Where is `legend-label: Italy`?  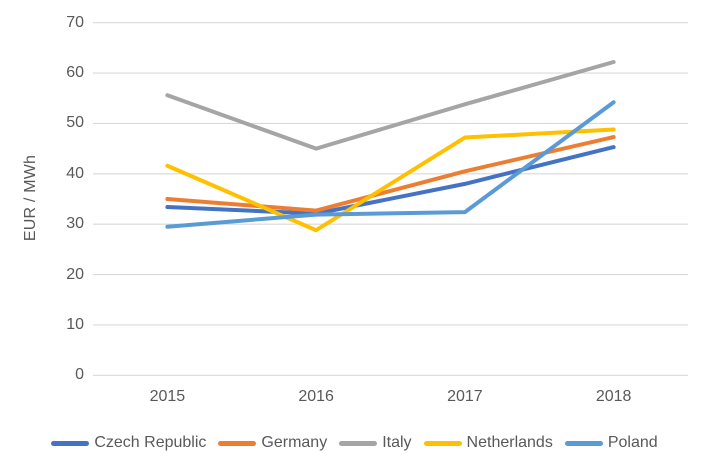
legend-label: Italy is located at coordinates (397, 442).